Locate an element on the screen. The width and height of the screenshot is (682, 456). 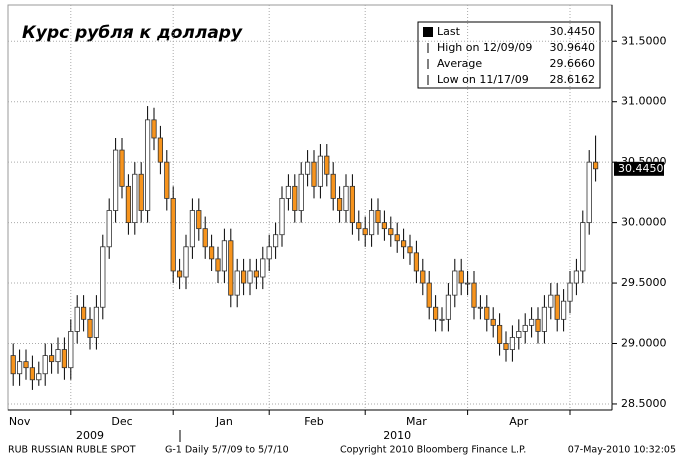
legend-swatch is located at coordinates (428, 32).